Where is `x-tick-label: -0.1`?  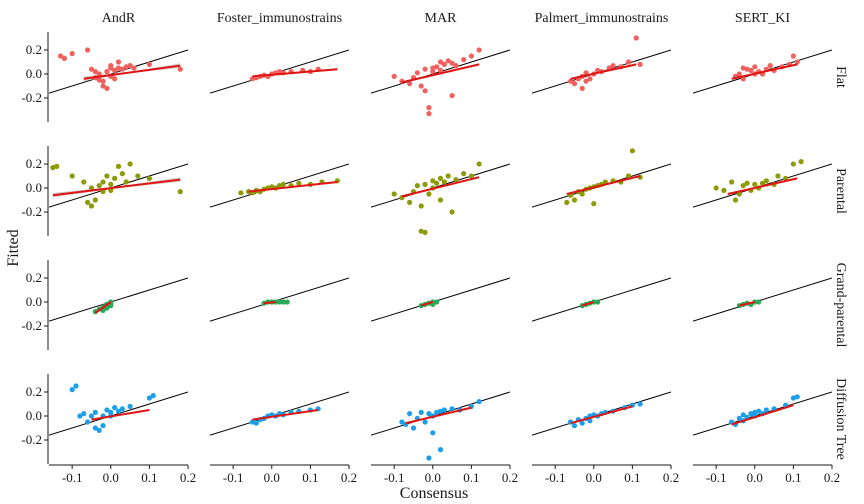
x-tick-label: -0.1 is located at coordinates (233, 477).